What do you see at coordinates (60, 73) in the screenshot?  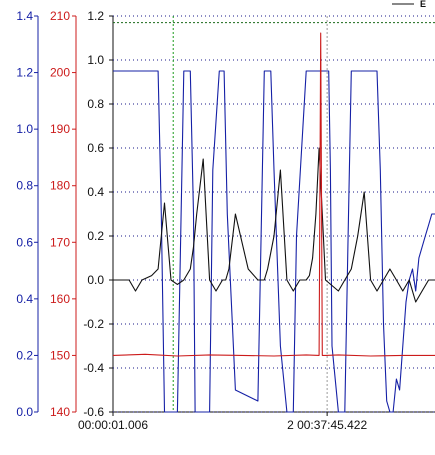 I see `tick-label: 200` at bounding box center [60, 73].